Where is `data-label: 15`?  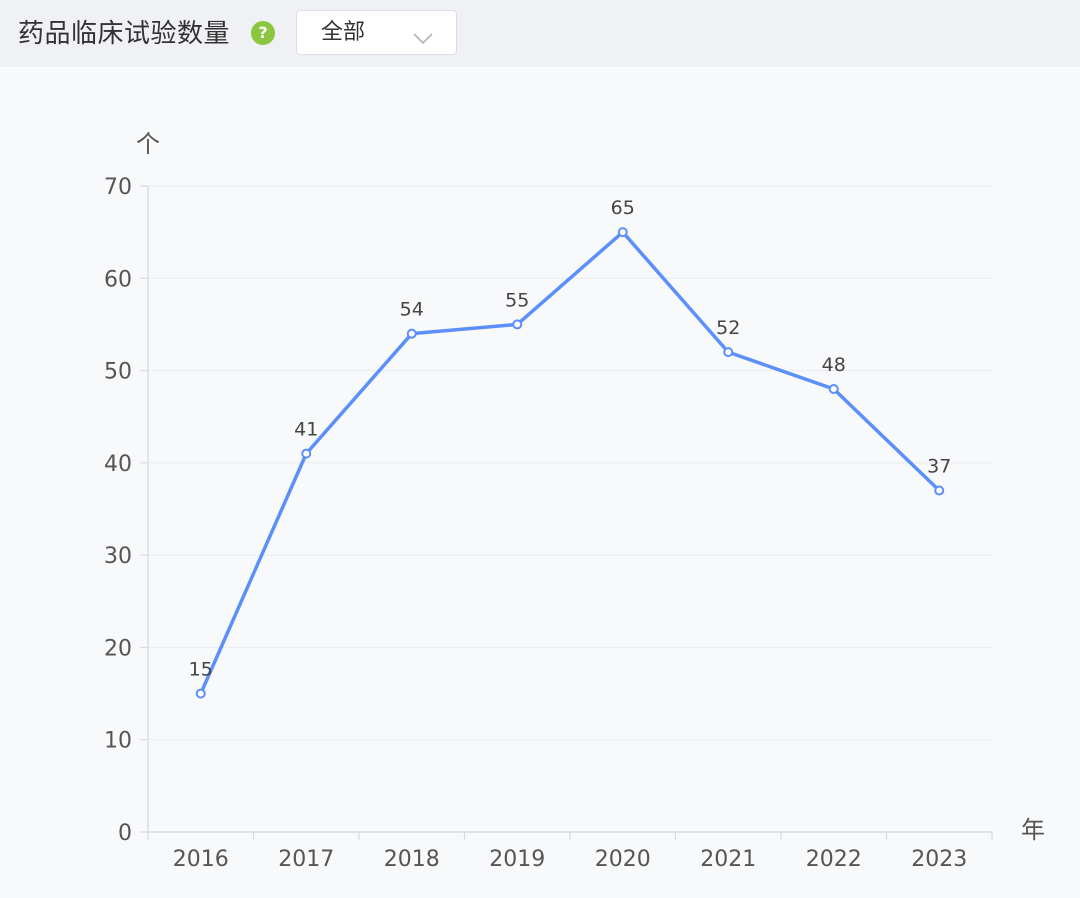
data-label: 15 is located at coordinates (201, 670).